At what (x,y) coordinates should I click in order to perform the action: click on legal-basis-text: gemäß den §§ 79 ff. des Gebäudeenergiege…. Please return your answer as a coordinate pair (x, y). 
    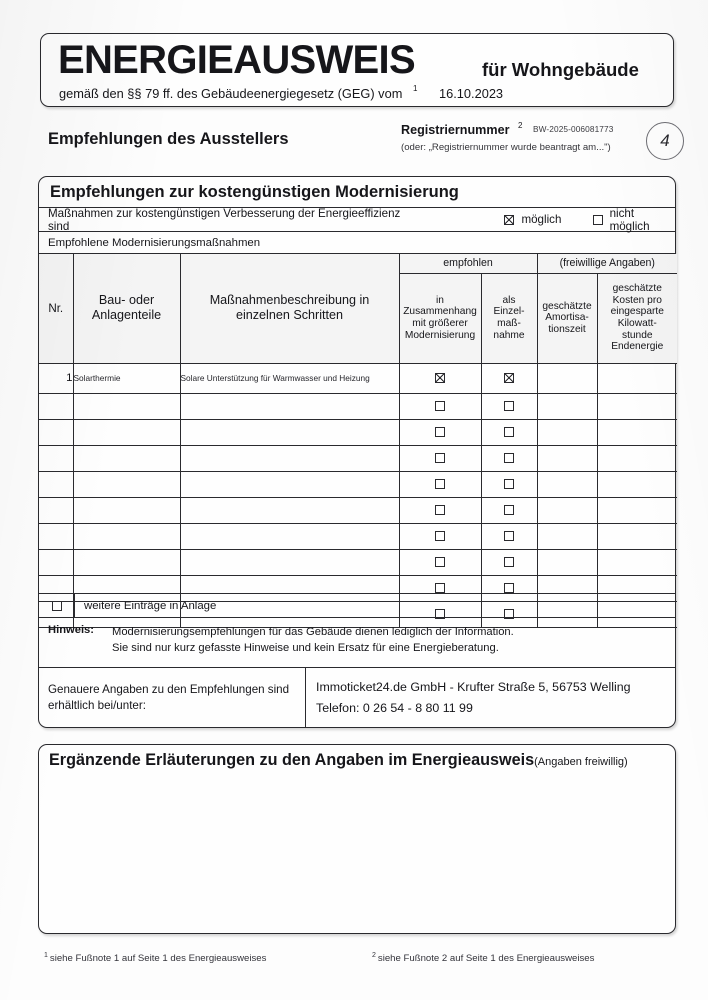
    Looking at the image, I should click on (231, 93).